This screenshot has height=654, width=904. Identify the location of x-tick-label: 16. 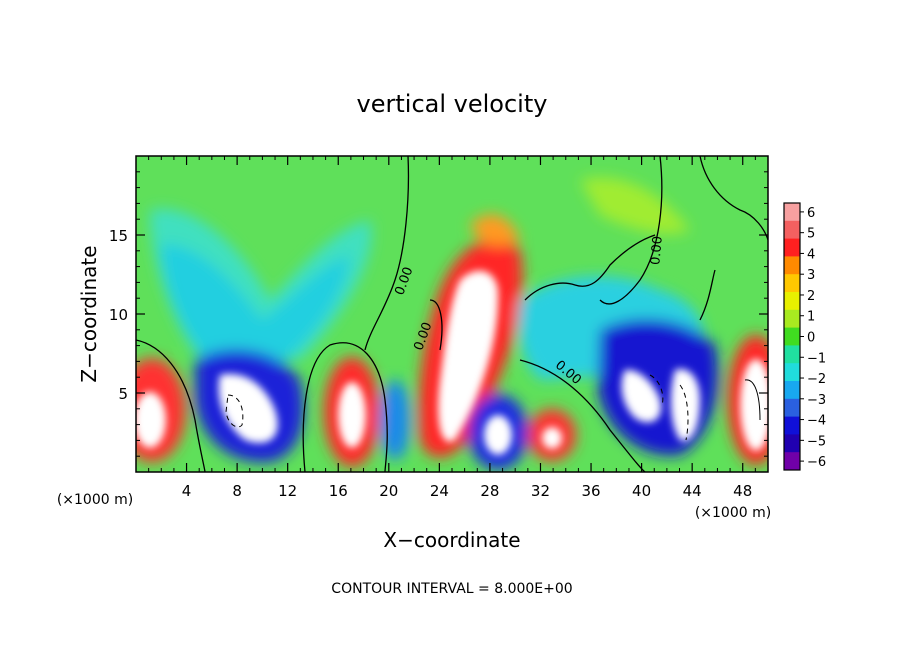
(338, 491).